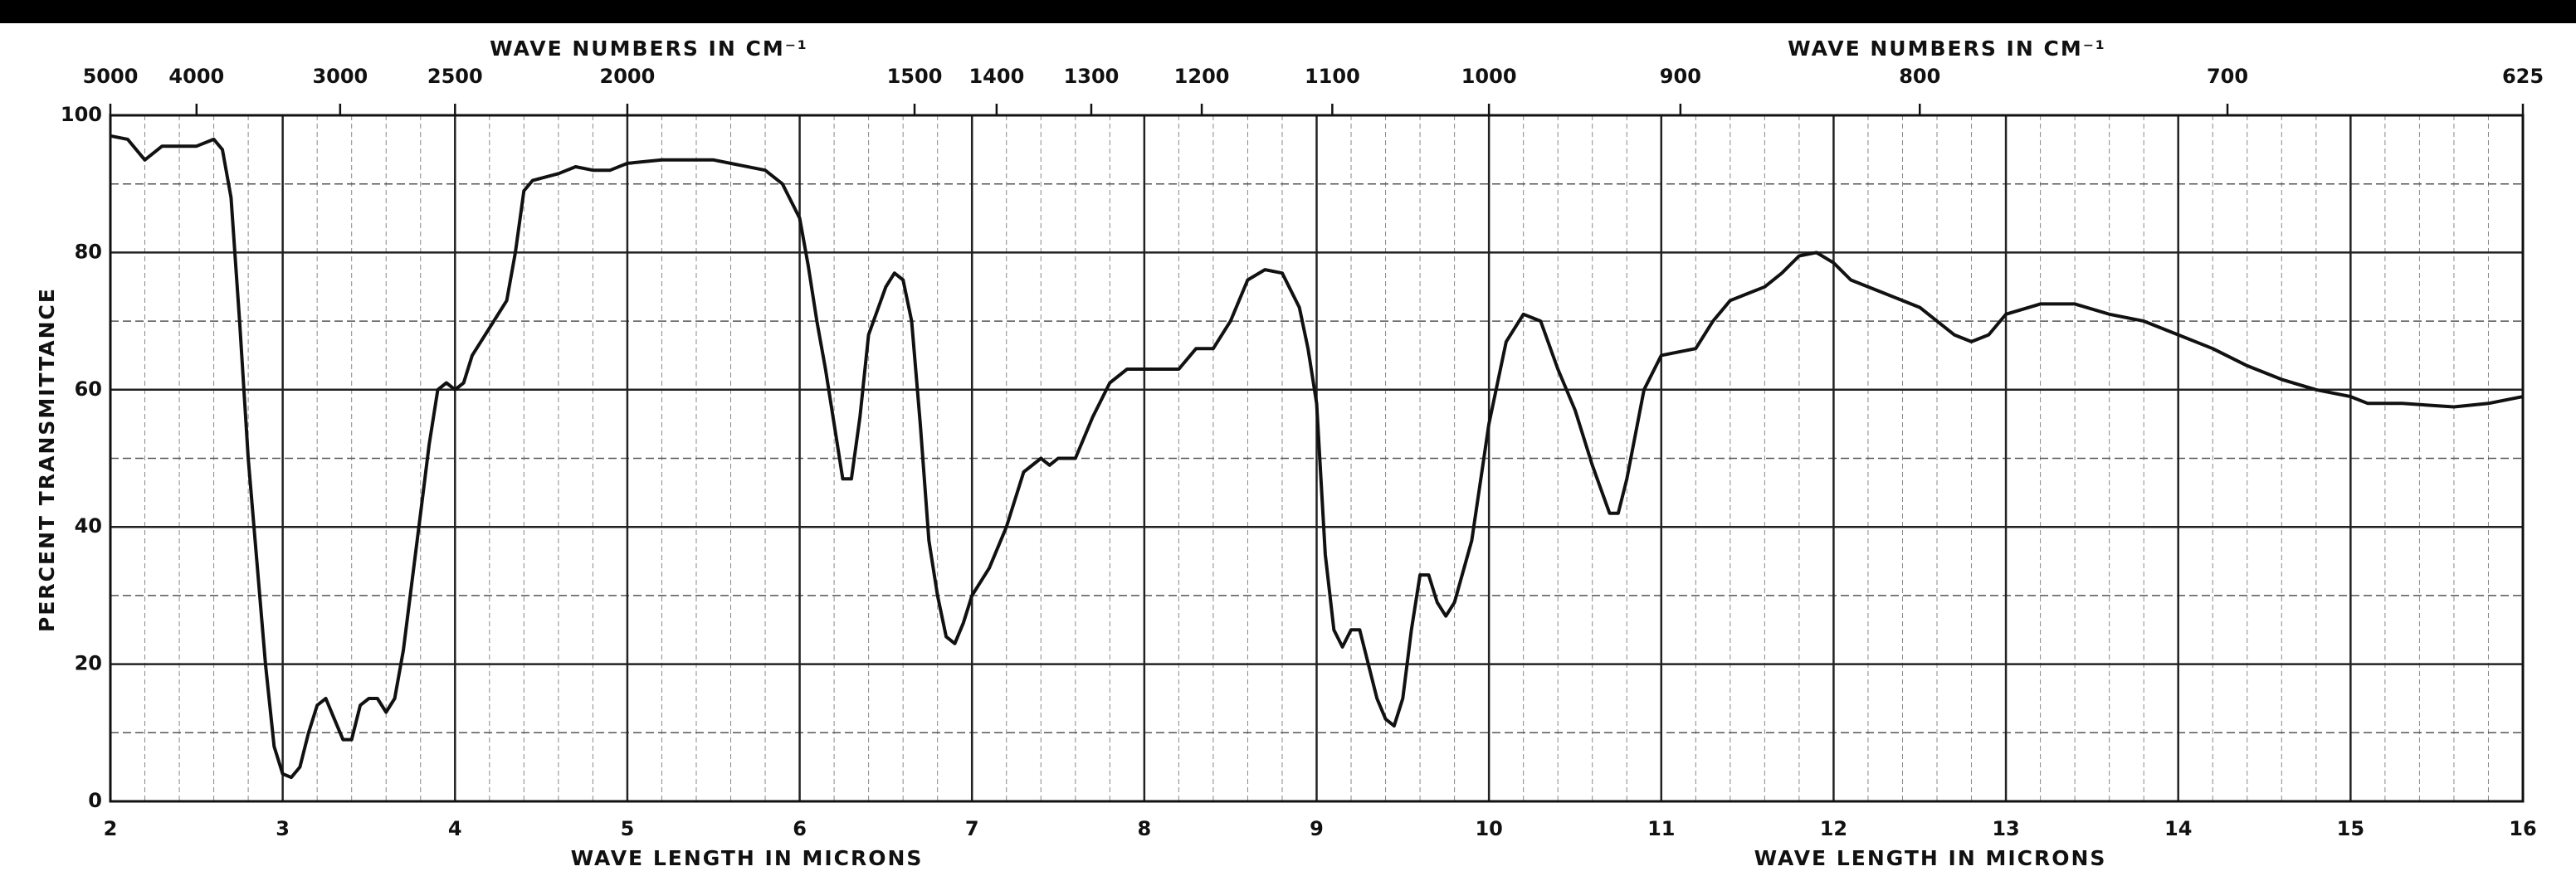 The height and width of the screenshot is (876, 2576). Describe the element at coordinates (628, 828) in the screenshot. I see `x-tick-label: 5` at that location.